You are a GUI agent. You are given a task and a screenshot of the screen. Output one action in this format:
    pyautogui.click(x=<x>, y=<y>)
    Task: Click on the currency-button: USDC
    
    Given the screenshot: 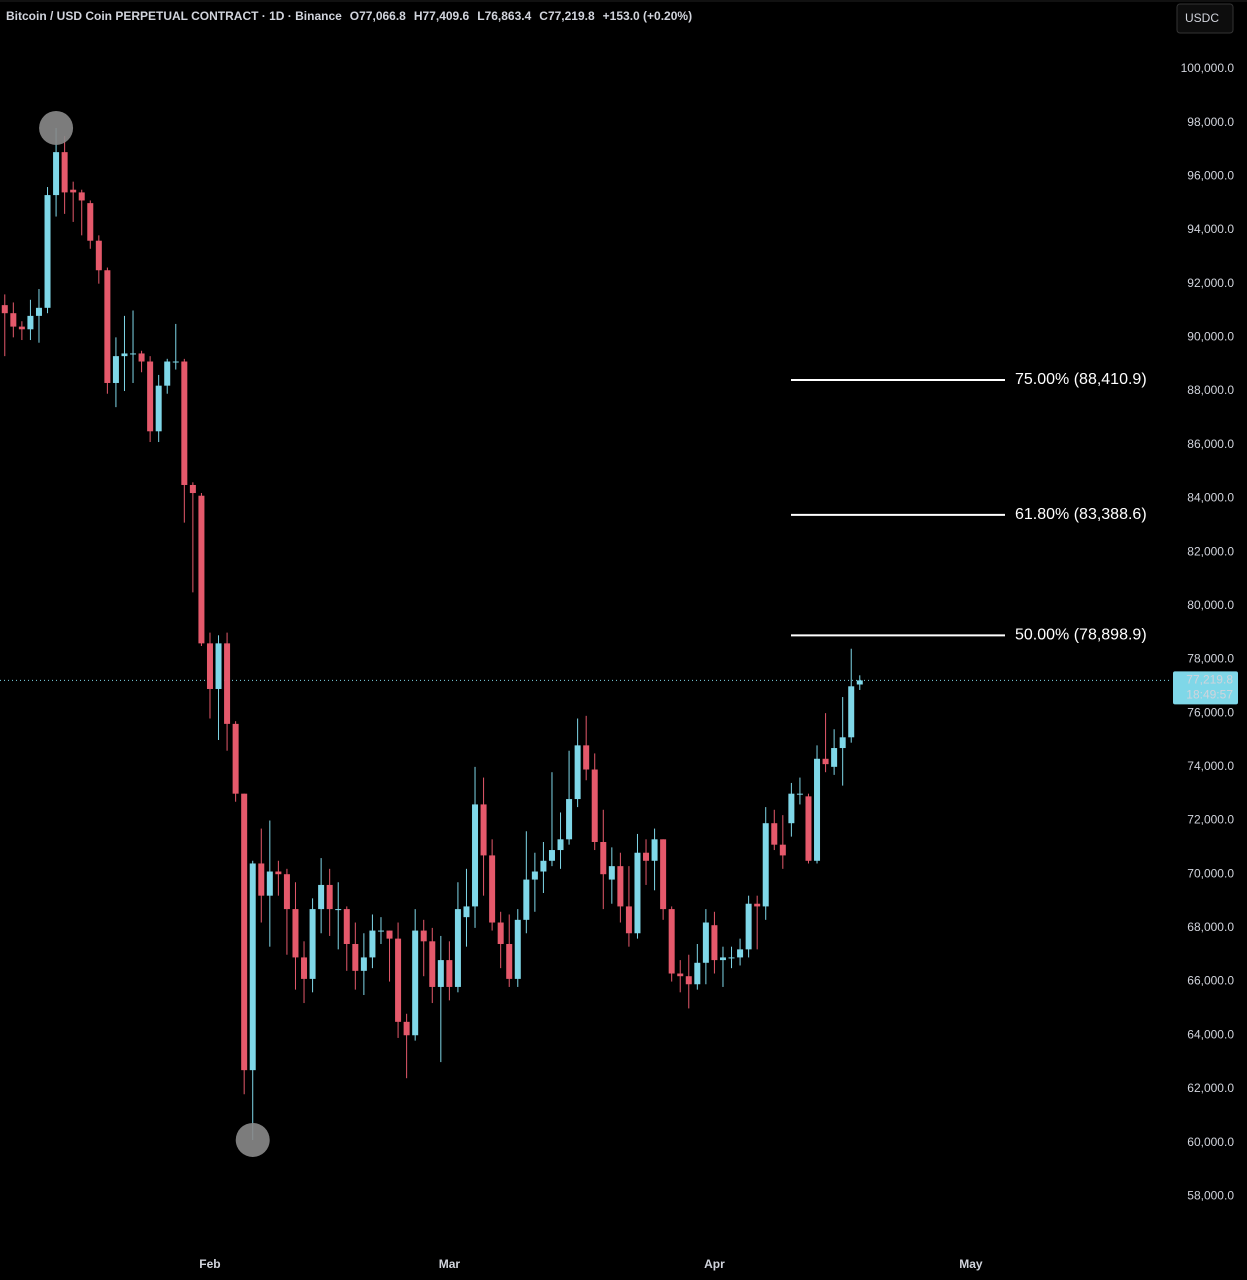 What is the action you would take?
    pyautogui.click(x=1205, y=18)
    